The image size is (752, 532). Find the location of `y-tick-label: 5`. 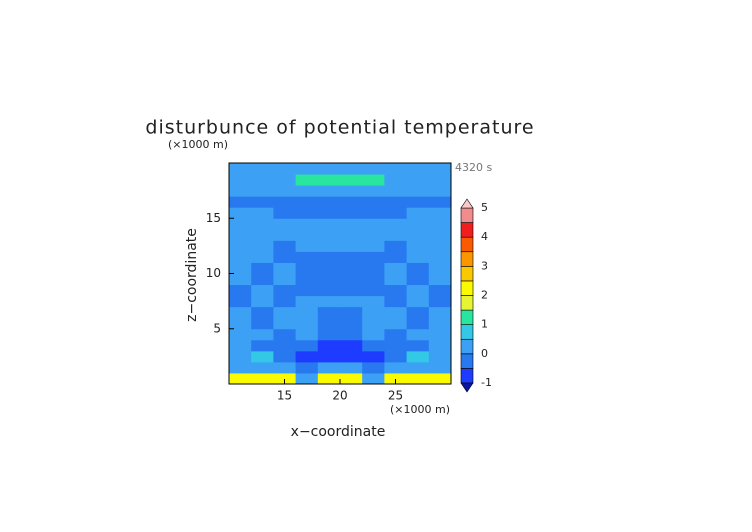

y-tick-label: 5 is located at coordinates (217, 328).